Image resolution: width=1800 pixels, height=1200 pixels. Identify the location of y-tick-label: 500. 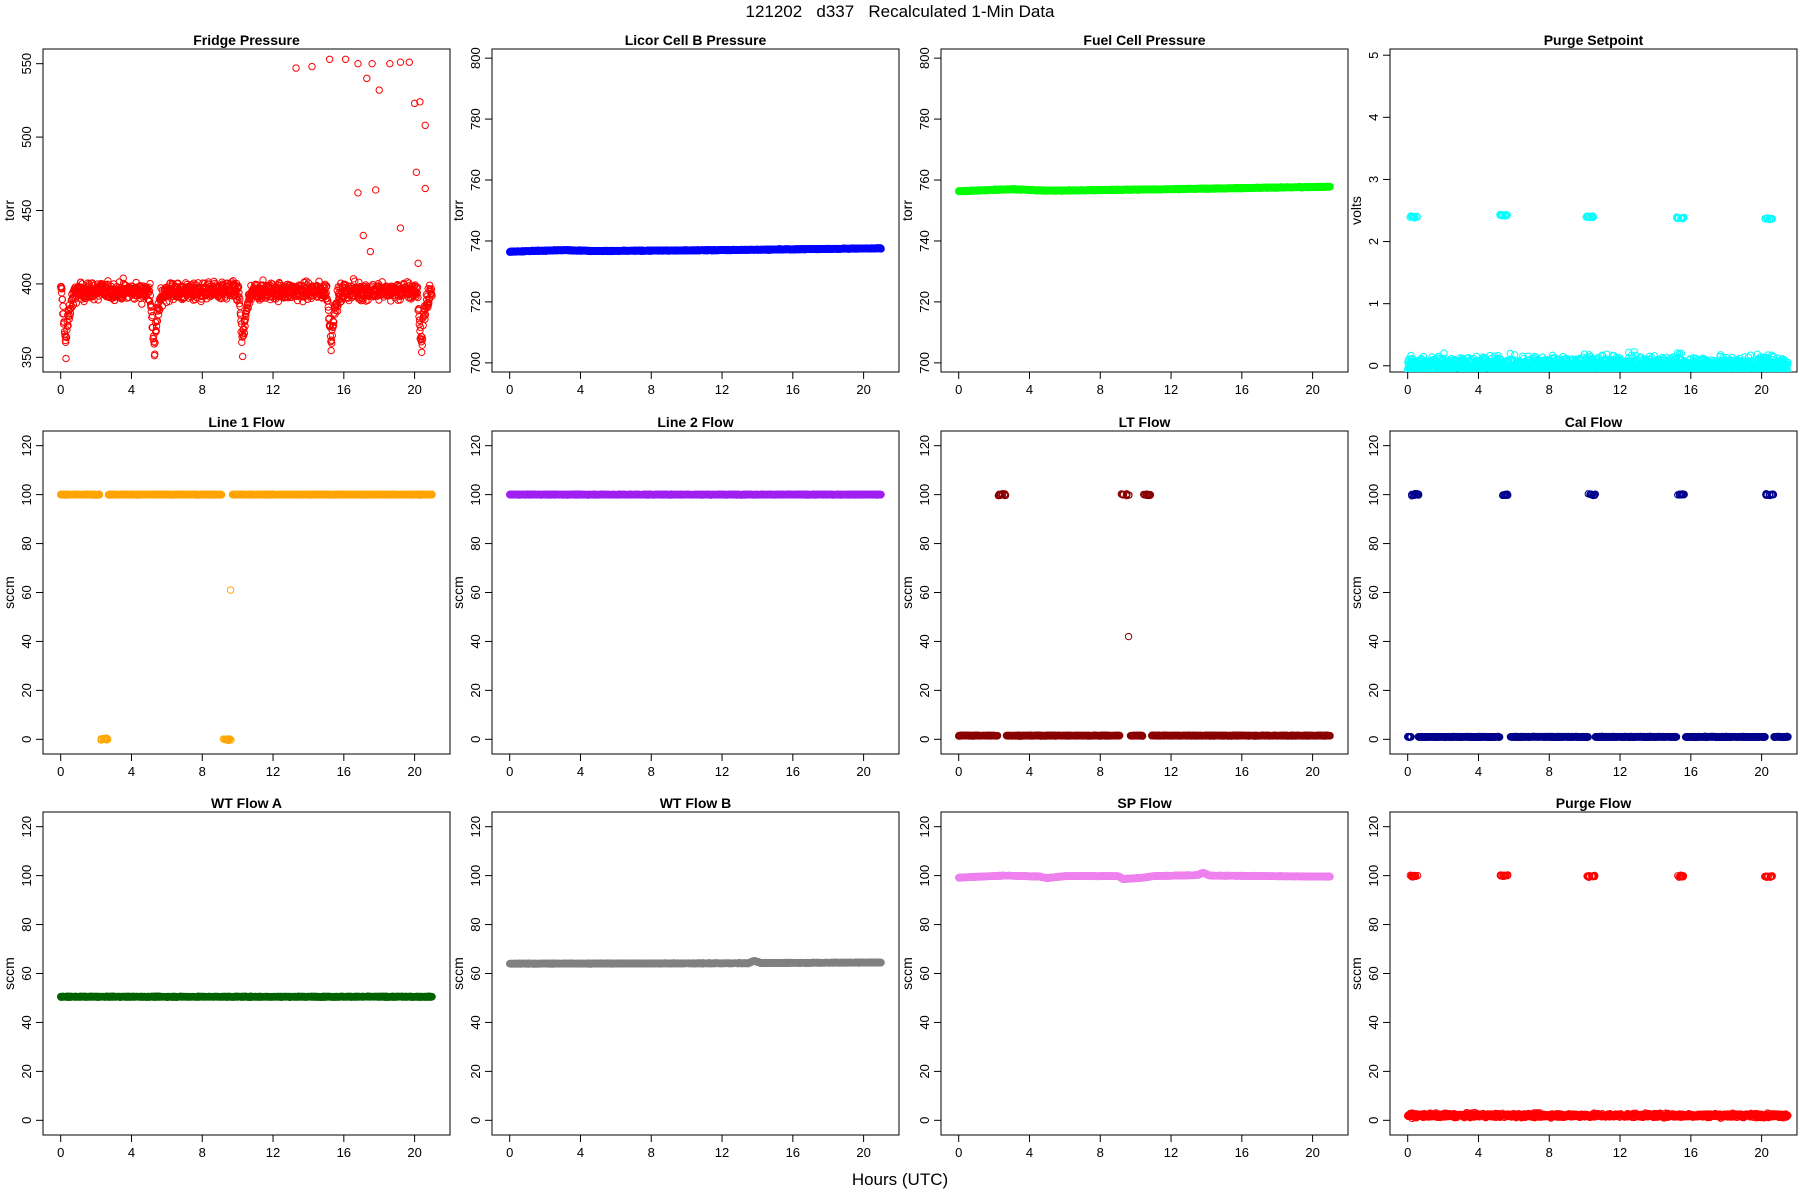
(26, 137).